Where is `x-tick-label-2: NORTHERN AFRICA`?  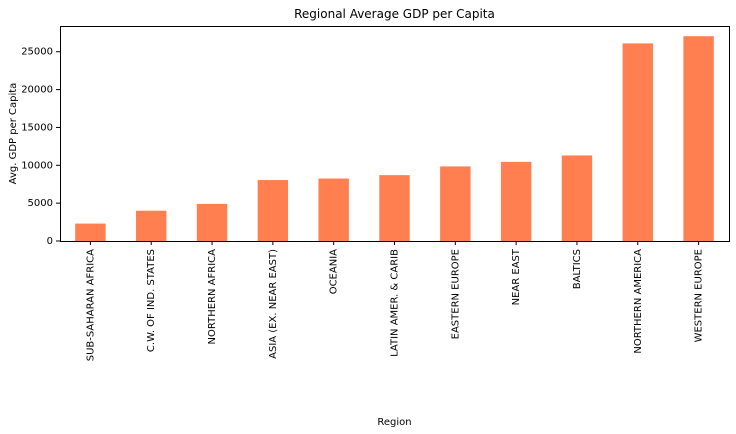
x-tick-label-2: NORTHERN AFRICA is located at coordinates (212, 297).